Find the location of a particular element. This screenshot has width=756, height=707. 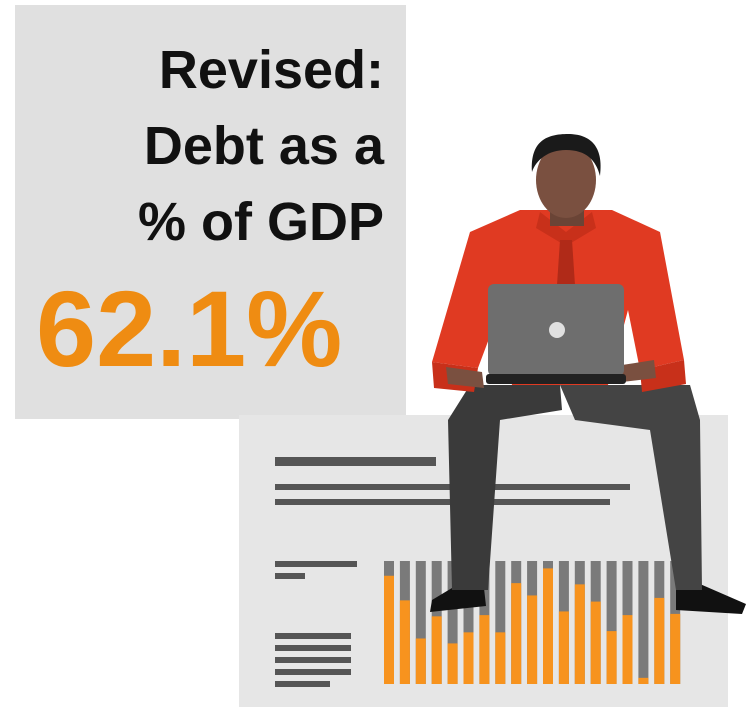

document-title-line is located at coordinates (355, 461).